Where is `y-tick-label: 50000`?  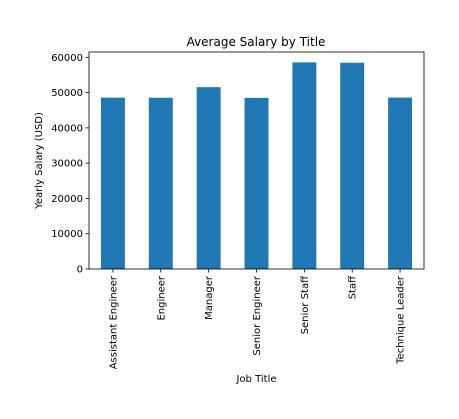 y-tick-label: 50000 is located at coordinates (67, 93).